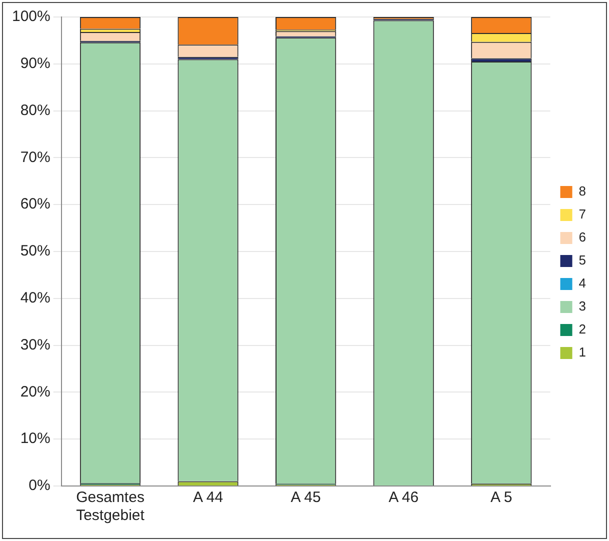  Describe the element at coordinates (35, 110) in the screenshot. I see `y-tick-label: 80%` at that location.